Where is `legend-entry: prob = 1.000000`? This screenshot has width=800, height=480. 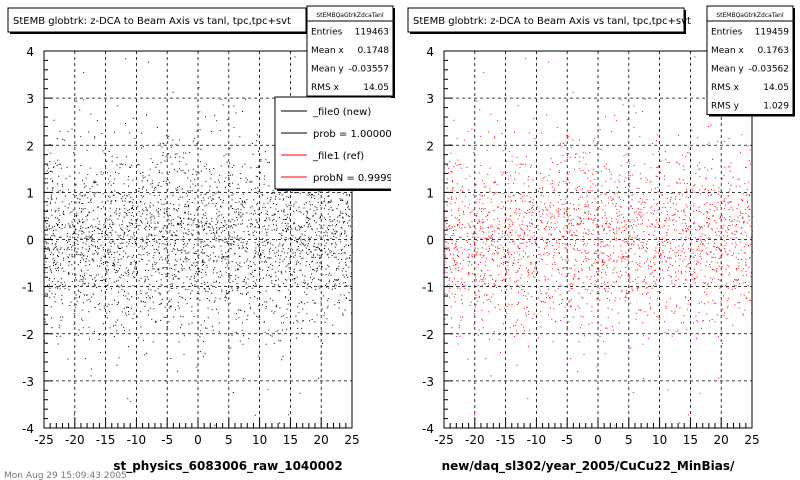 legend-entry: prob = 1.000000 is located at coordinates (355, 134).